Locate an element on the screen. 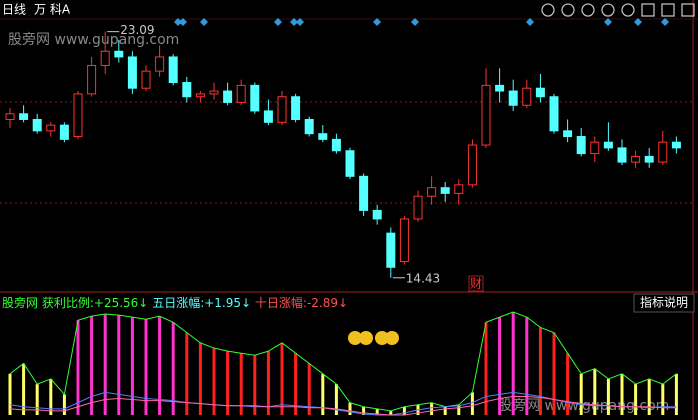 Image resolution: width=698 pixels, height=420 pixels. help-button is located at coordinates (664, 303).